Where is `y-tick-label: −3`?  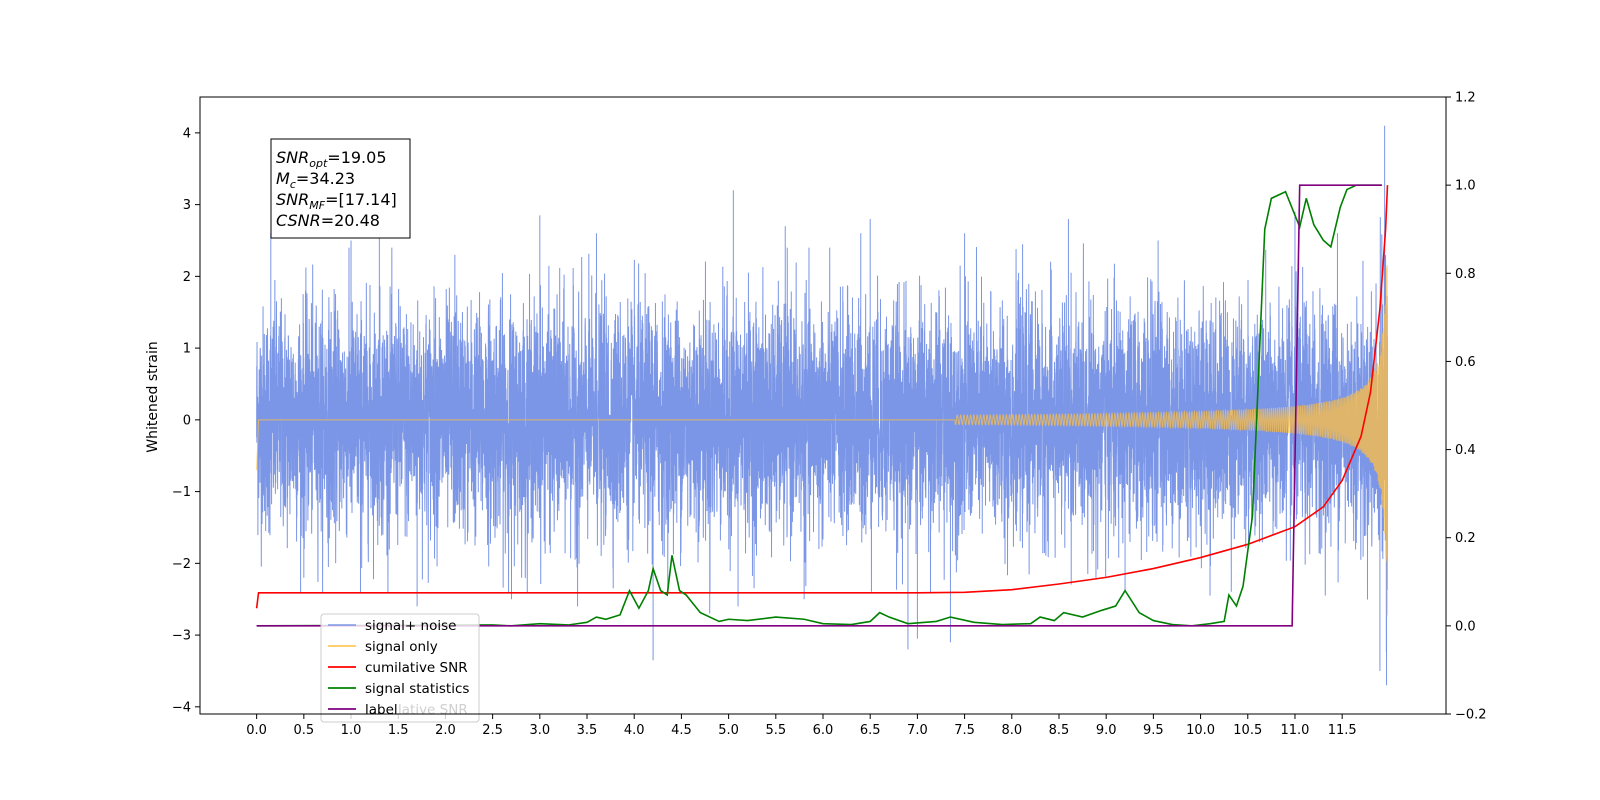 y-tick-label: −3 is located at coordinates (181, 636).